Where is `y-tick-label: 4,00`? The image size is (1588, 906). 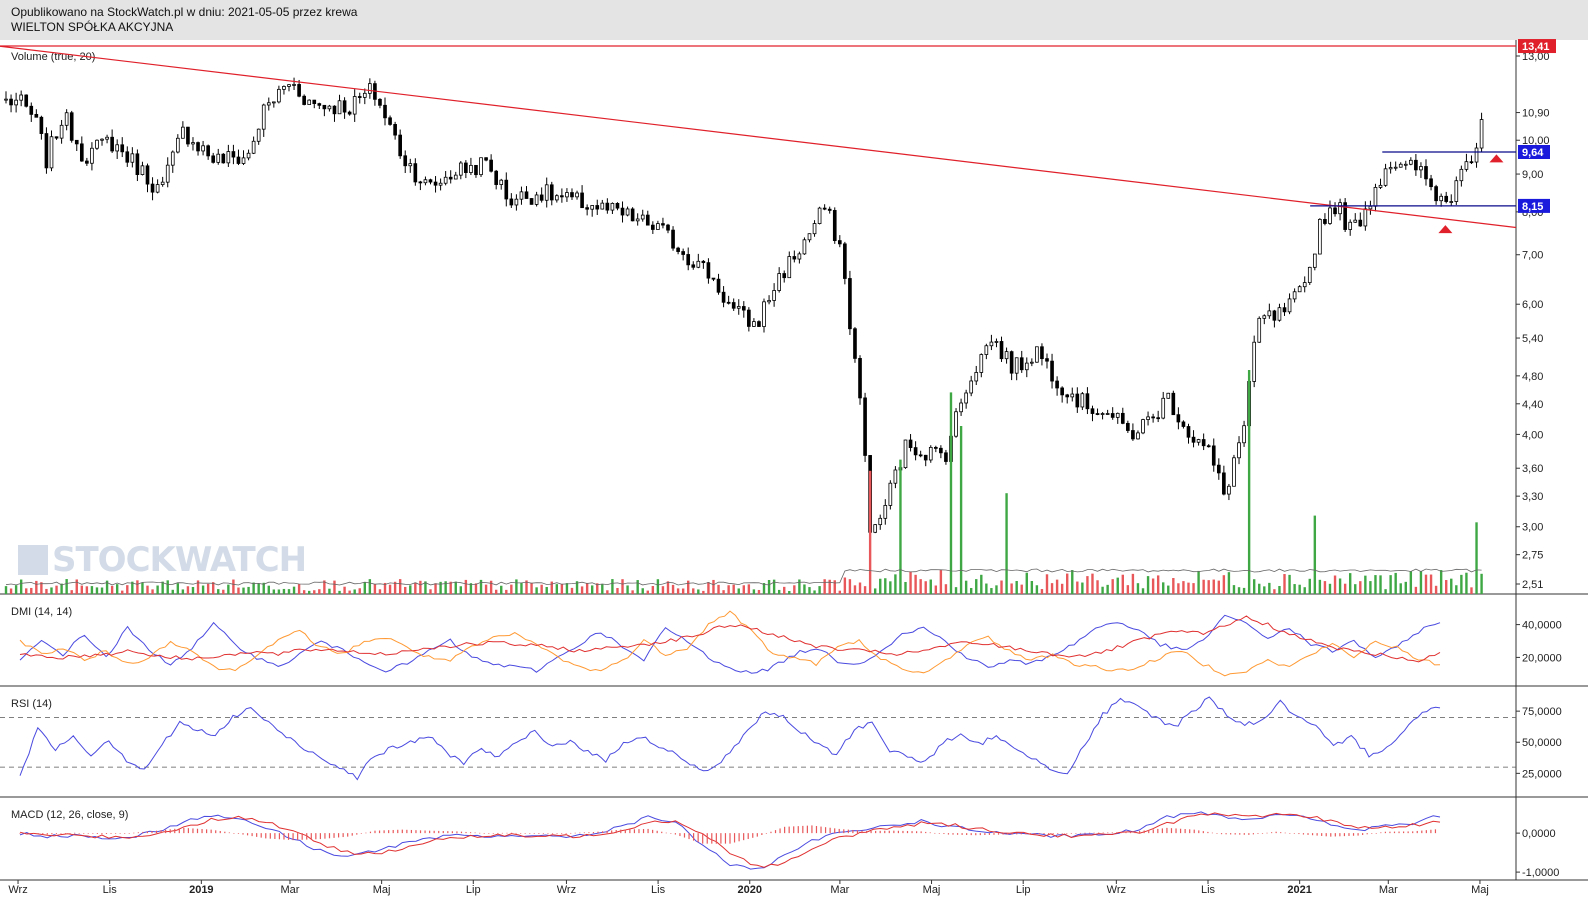
y-tick-label: 4,00 is located at coordinates (1532, 435).